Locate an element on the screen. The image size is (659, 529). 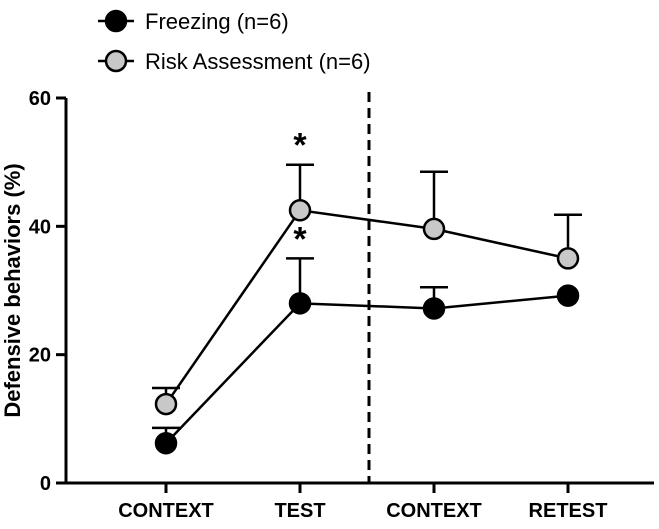
y-axis-title: Defensive behaviors (%) is located at coordinates (12, 290).